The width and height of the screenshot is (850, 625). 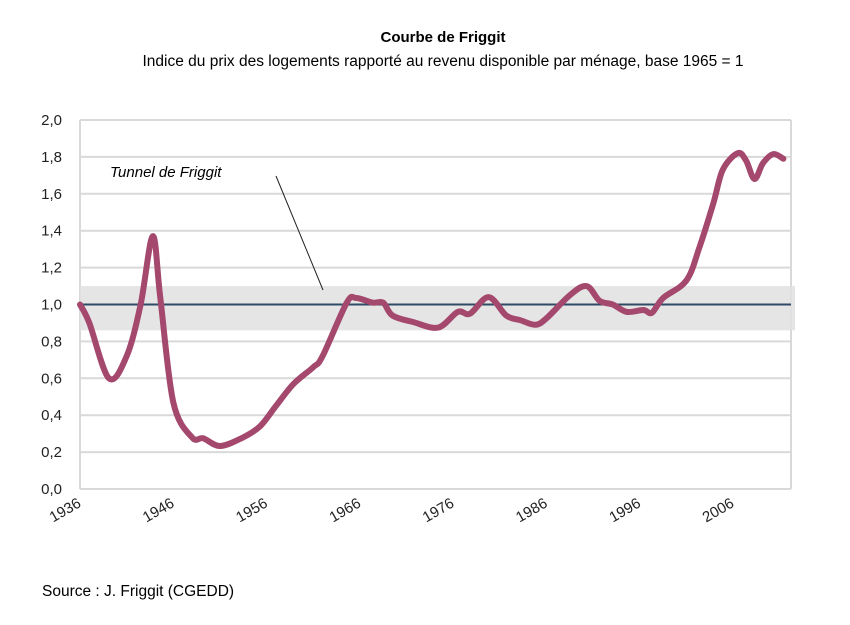 I want to click on tunnel-band, so click(x=437, y=308).